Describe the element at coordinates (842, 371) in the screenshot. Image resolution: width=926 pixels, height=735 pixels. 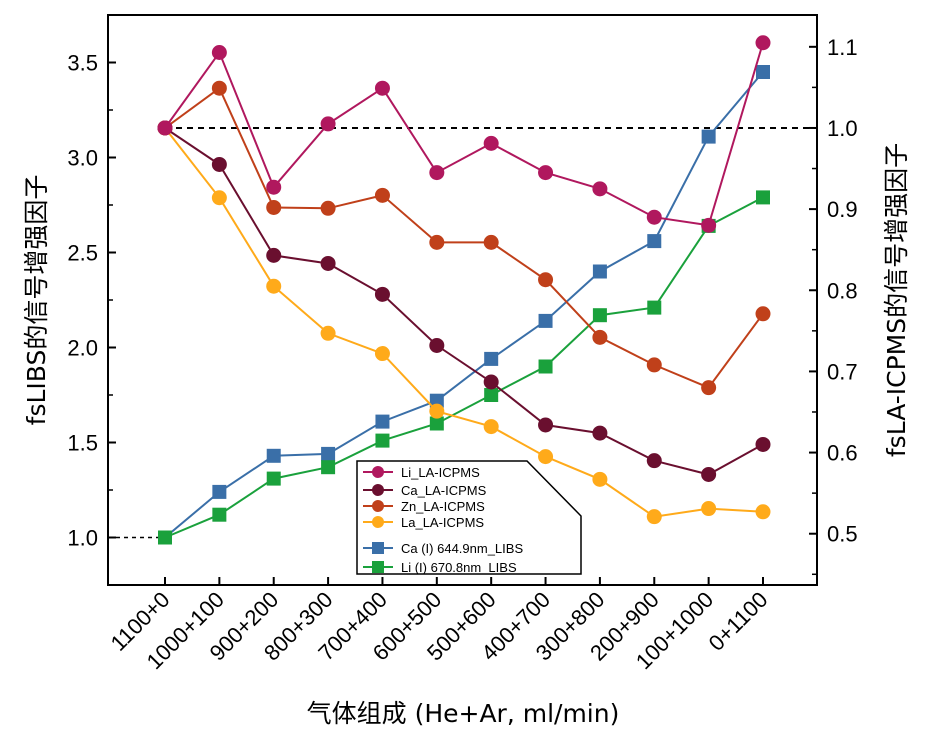
I see `y-right-tick-label: 0.7` at that location.